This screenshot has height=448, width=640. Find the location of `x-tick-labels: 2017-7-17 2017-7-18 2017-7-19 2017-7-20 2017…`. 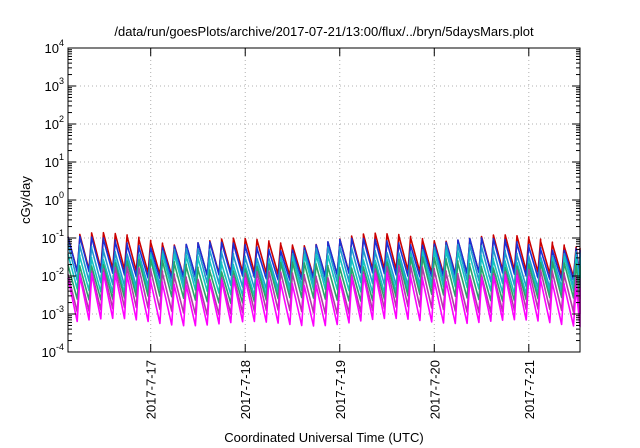

x-tick-labels: 2017-7-17 2017-7-18 2017-7-19 2017-7-20 2017… is located at coordinates (340, 389).